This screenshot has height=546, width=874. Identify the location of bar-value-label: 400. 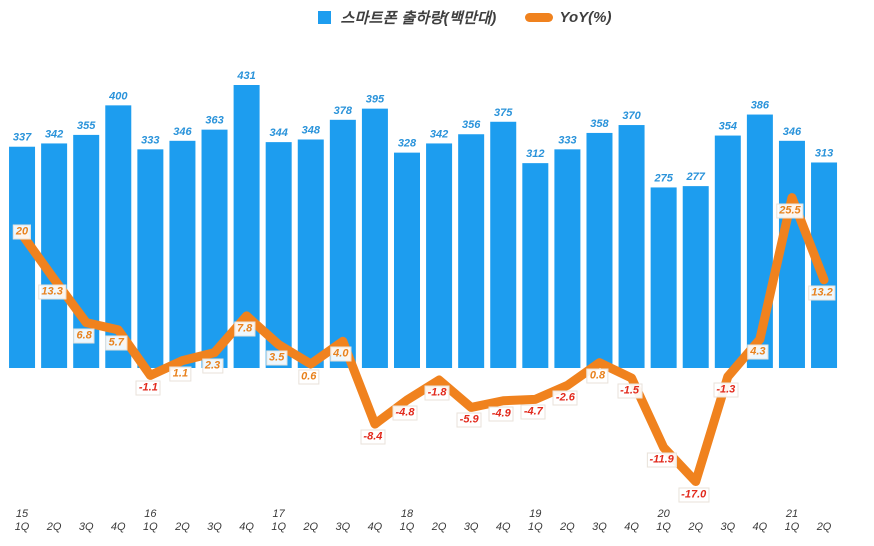
(118, 96).